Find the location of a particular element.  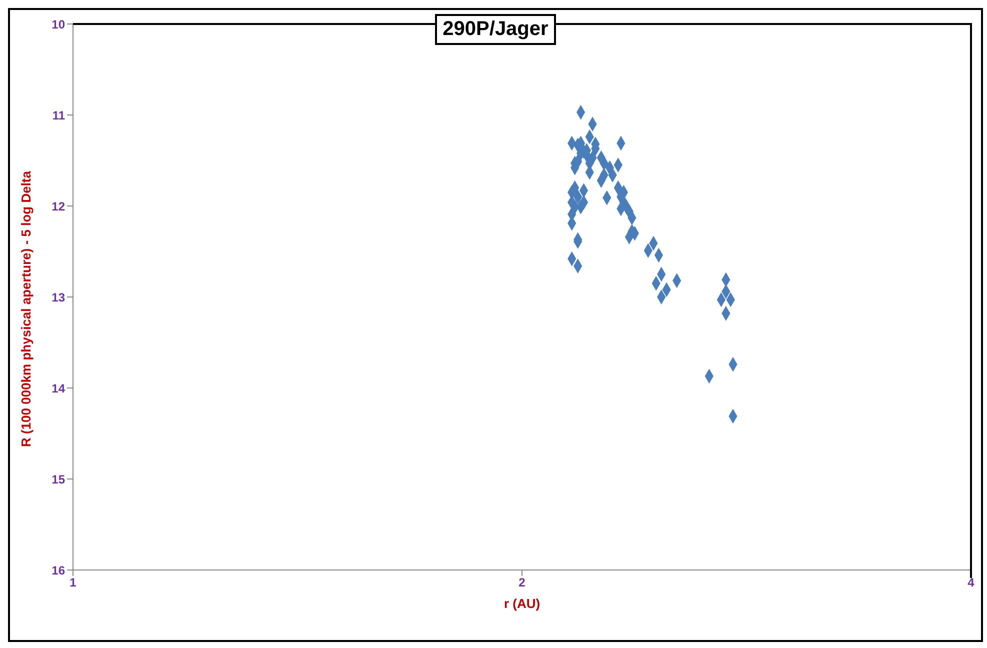

y-tick-label: 12 is located at coordinates (59, 206).